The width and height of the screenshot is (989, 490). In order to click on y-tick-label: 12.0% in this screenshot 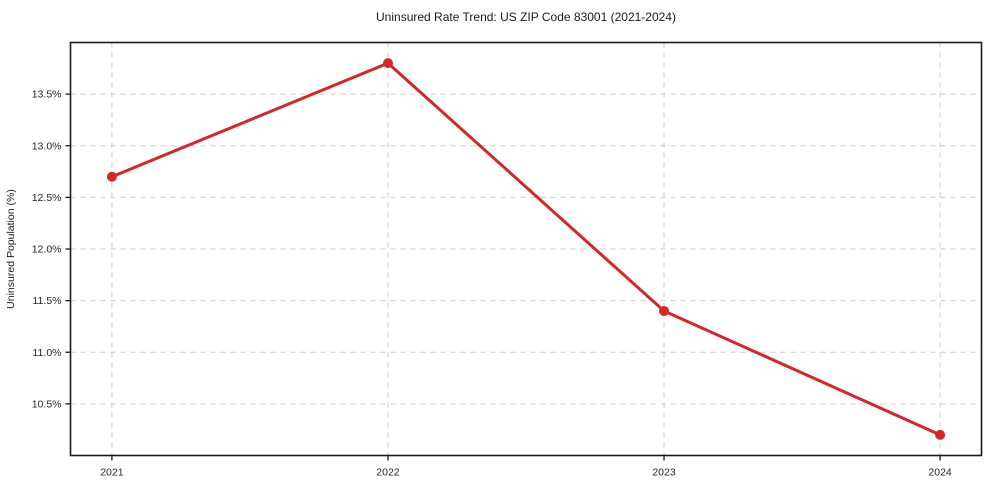, I will do `click(47, 250)`.